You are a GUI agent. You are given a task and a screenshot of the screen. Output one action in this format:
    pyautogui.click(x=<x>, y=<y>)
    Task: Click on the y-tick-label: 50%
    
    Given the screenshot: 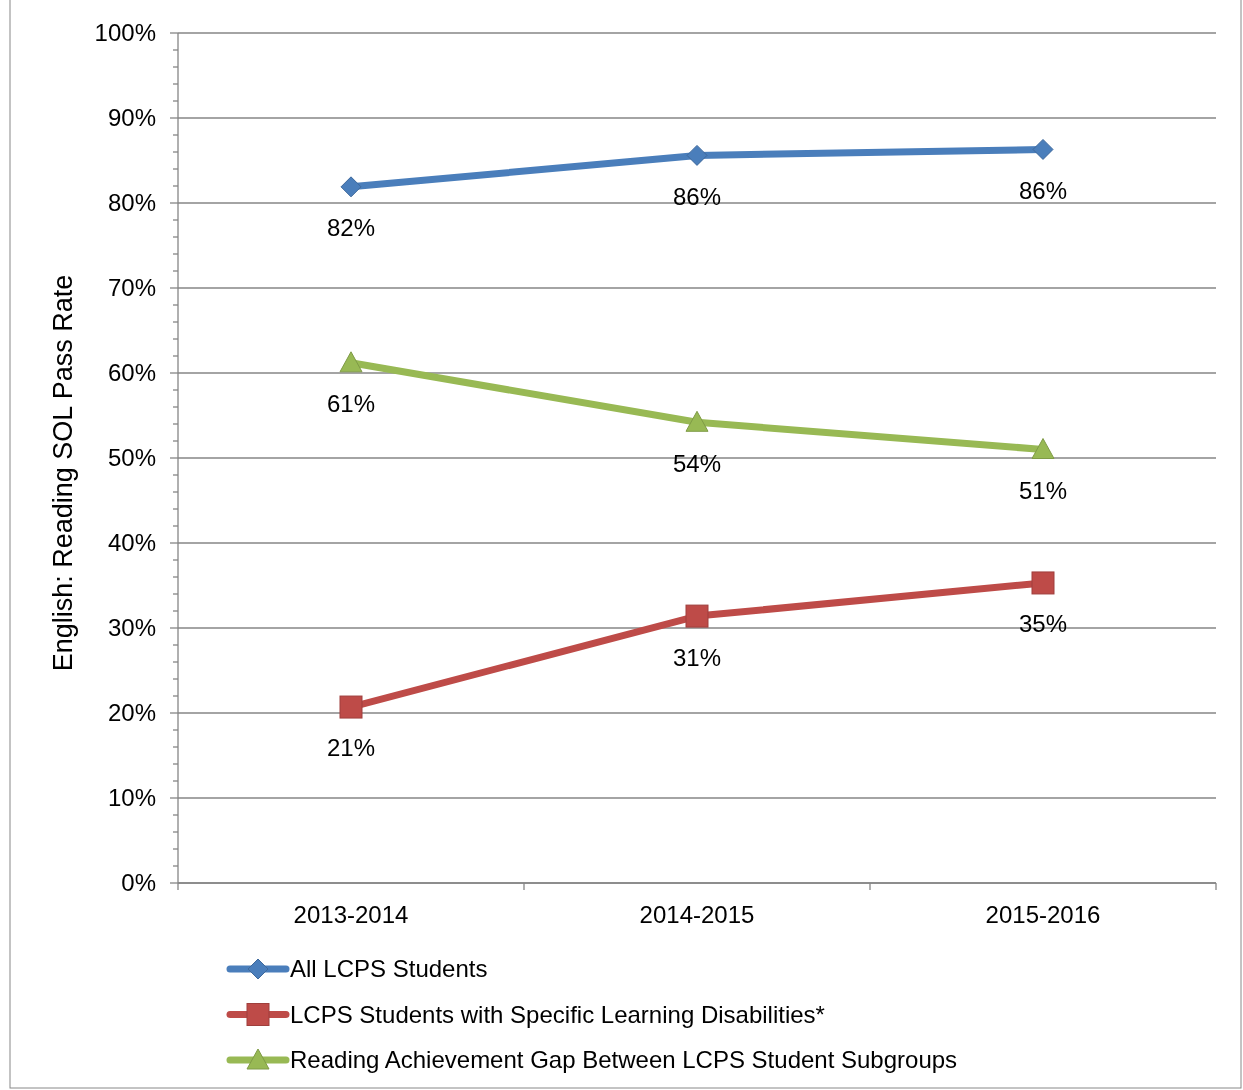 What is the action you would take?
    pyautogui.click(x=131, y=458)
    